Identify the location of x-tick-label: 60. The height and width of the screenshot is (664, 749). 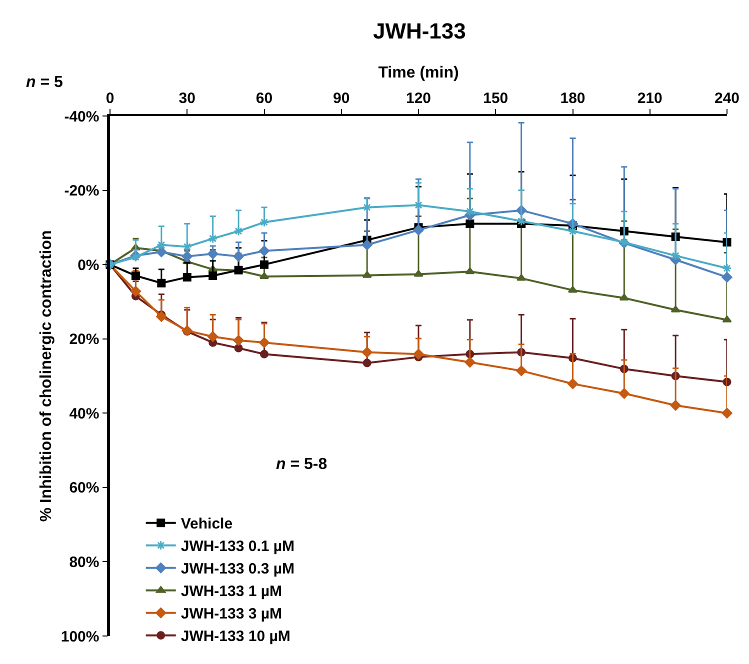
(264, 98).